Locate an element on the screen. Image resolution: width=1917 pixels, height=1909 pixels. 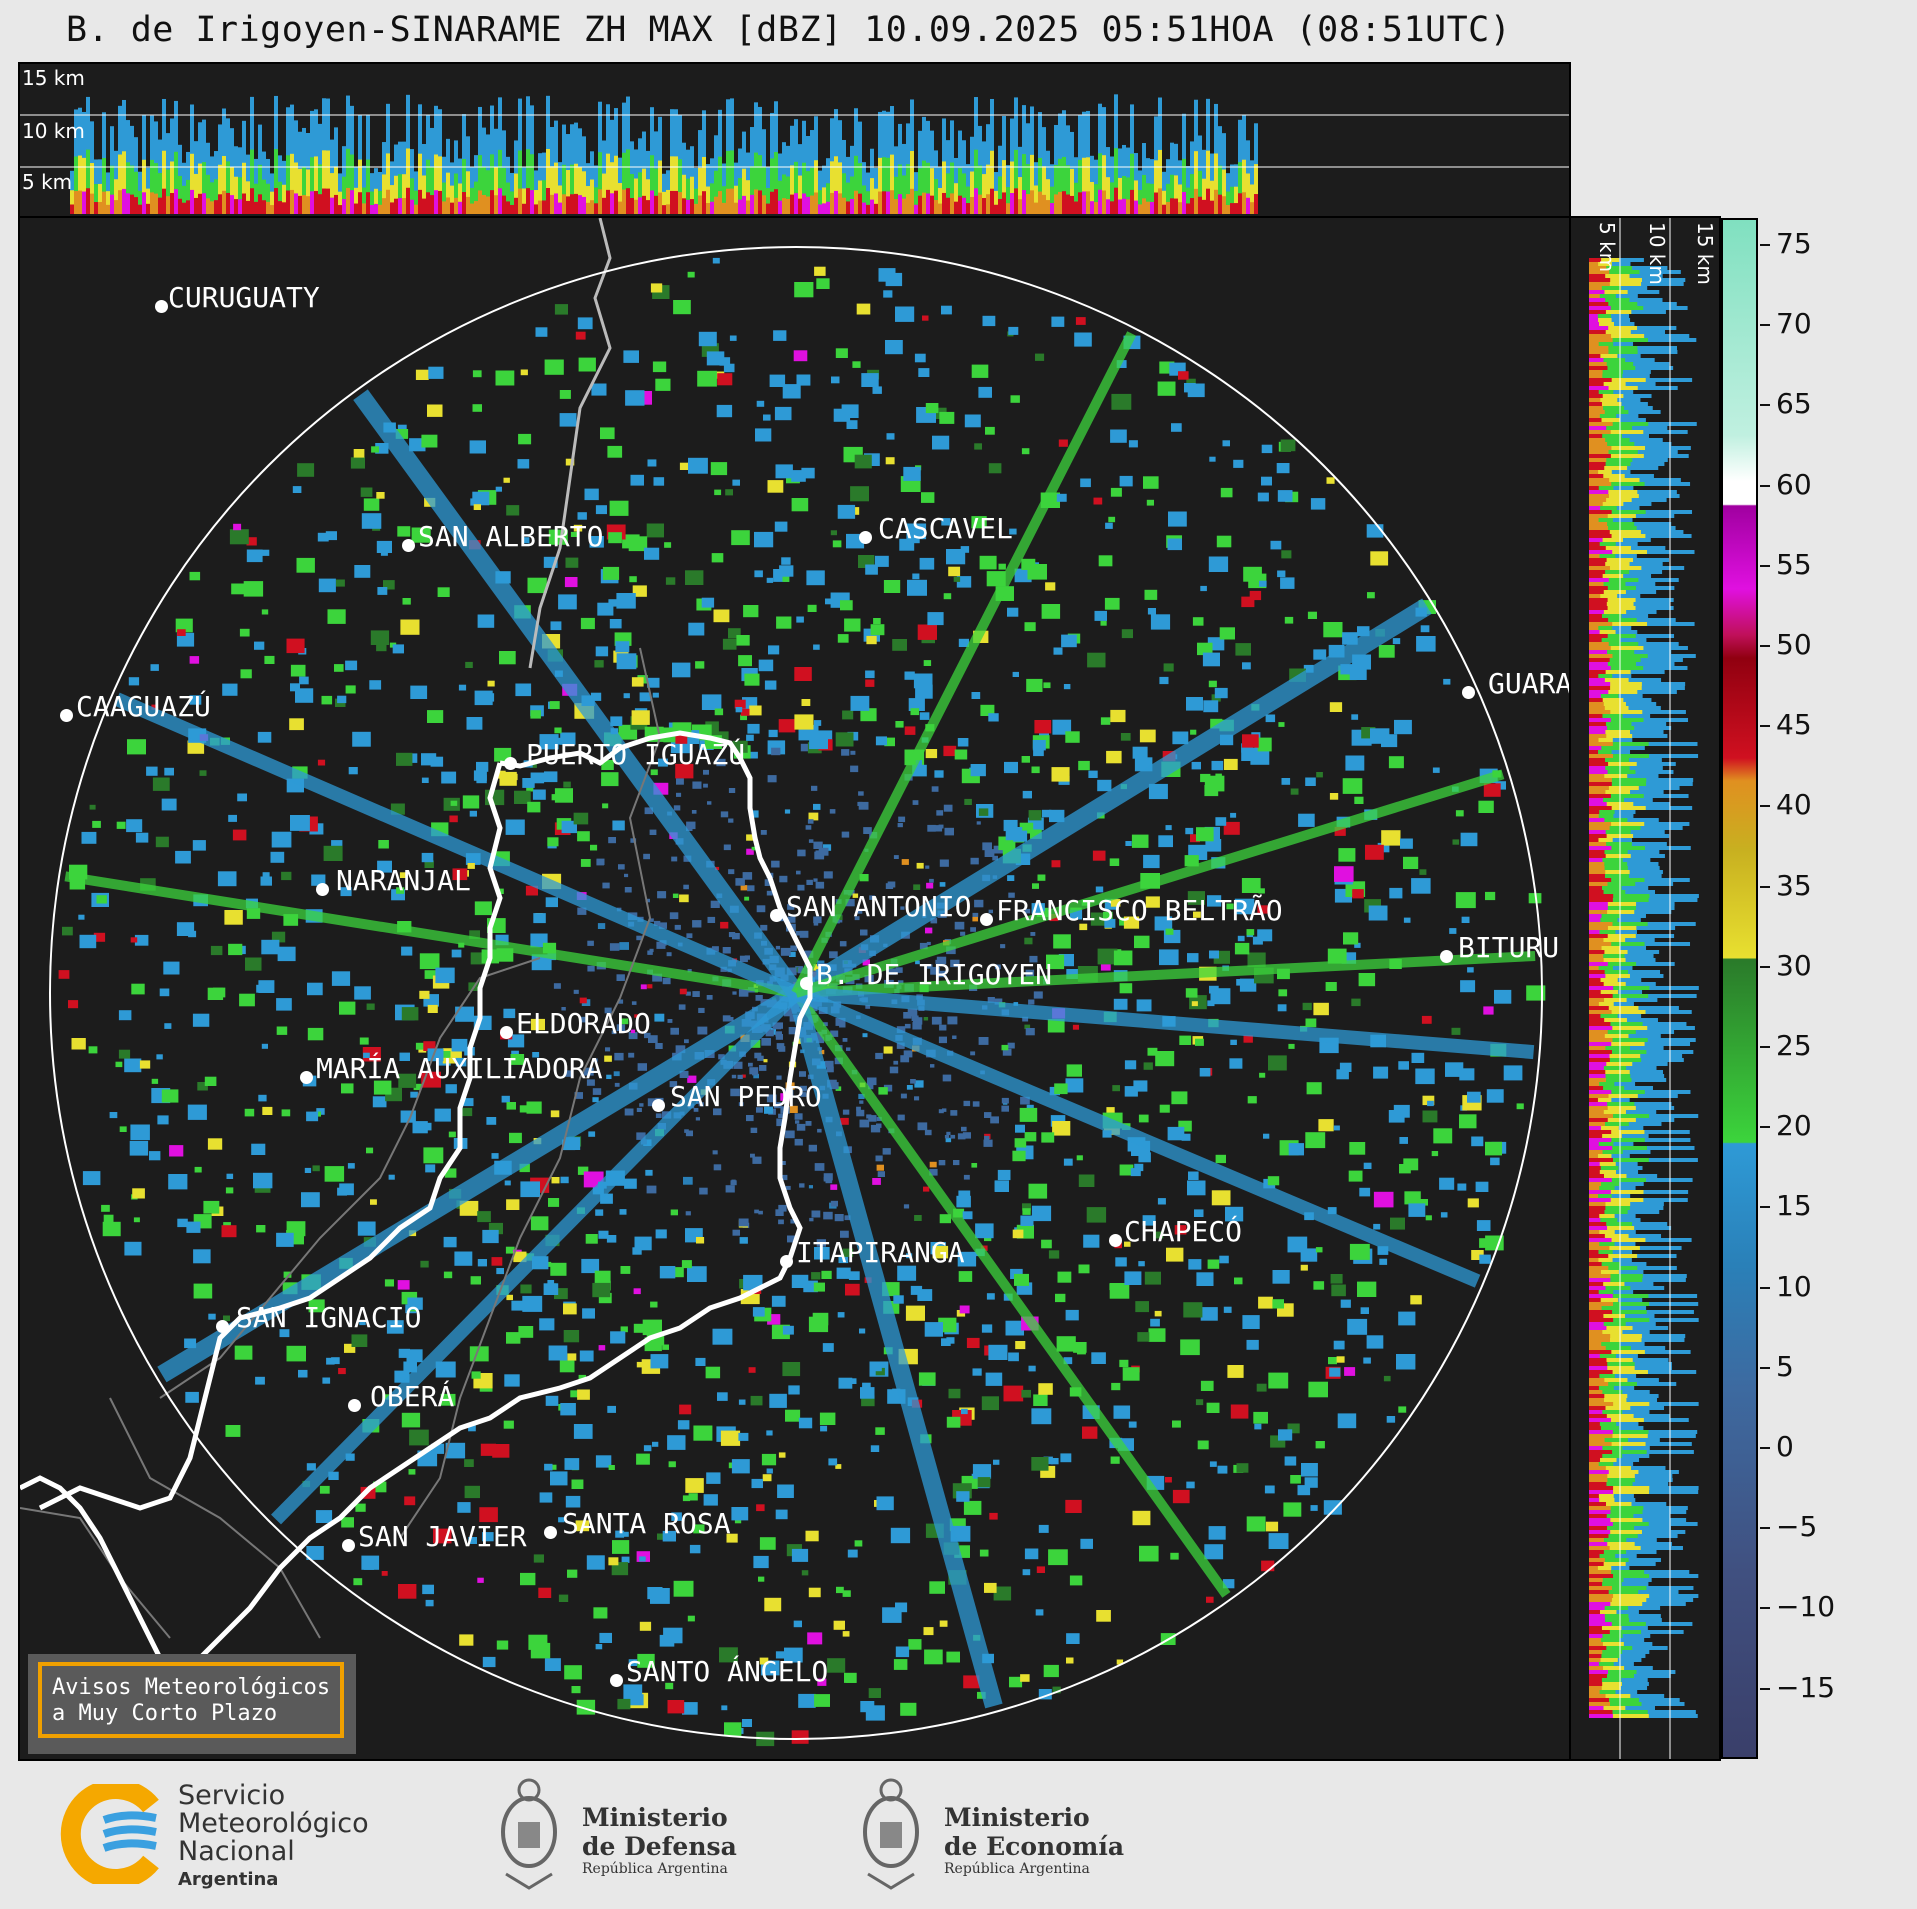
city-label: SAN ALBERTO is located at coordinates (511, 536).